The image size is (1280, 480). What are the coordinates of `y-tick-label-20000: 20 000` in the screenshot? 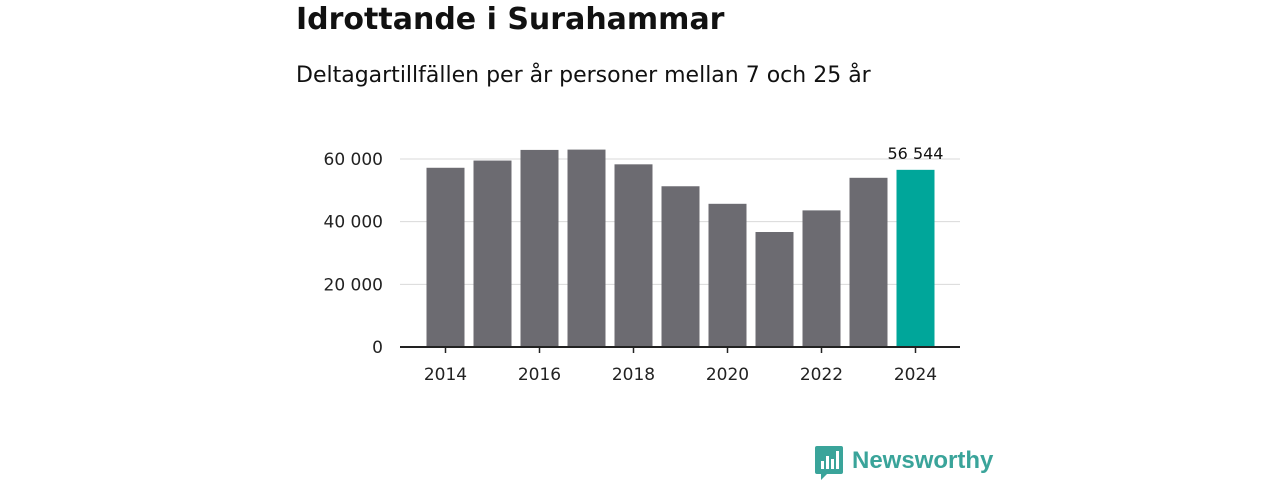 It's located at (353, 285).